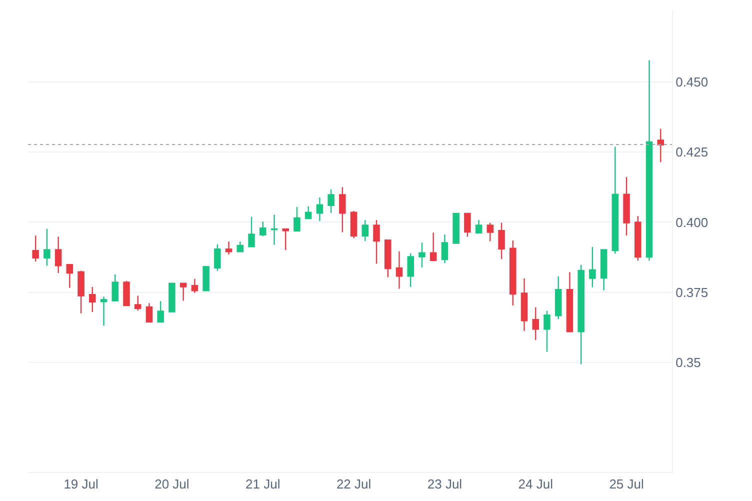  I want to click on x-tick-label: 23 Jul, so click(444, 484).